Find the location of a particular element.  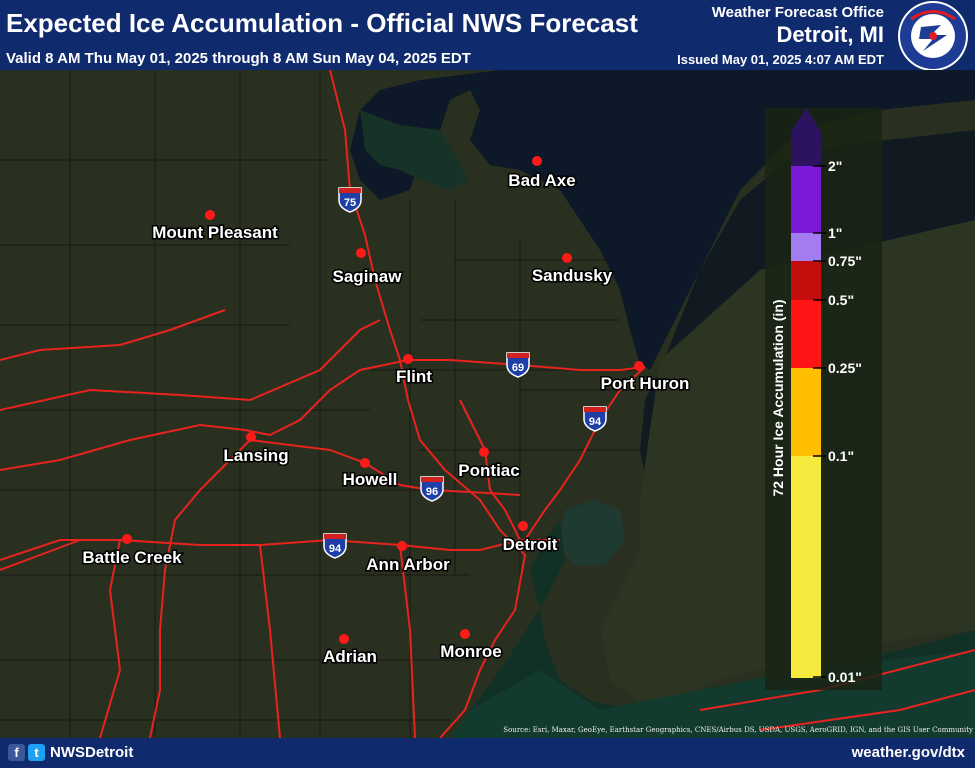

interstate-shield-icon: 69 is located at coordinates (518, 365).